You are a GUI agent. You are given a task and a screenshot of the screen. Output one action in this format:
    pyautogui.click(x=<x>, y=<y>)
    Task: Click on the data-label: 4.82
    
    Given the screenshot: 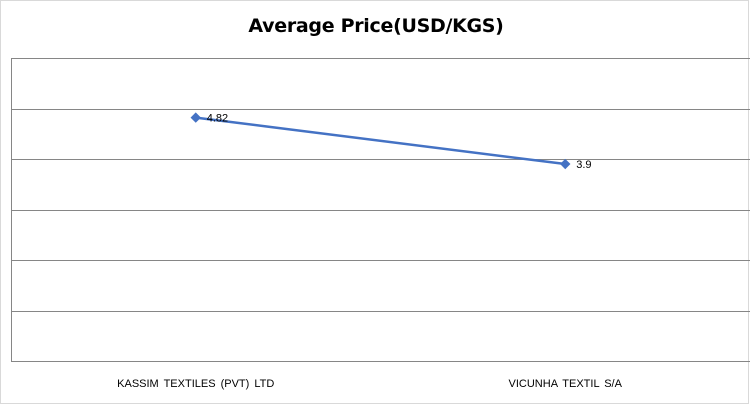 What is the action you would take?
    pyautogui.click(x=217, y=119)
    